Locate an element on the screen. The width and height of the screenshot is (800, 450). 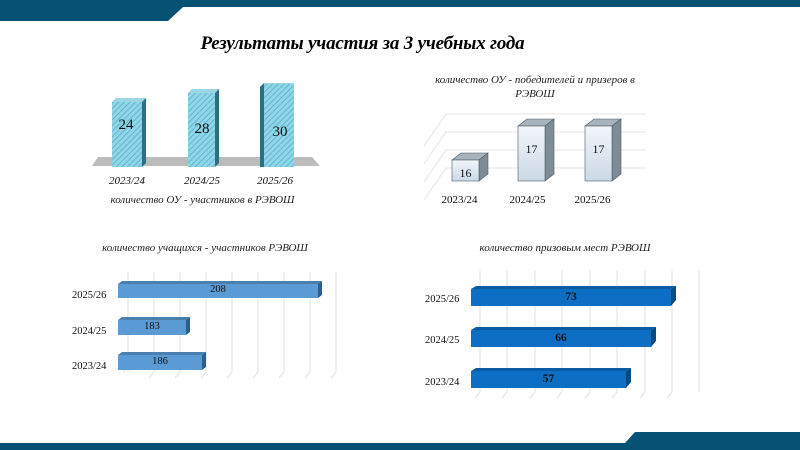
chart-caption: количество ОУ - победителей и призеров в is located at coordinates (535, 80).